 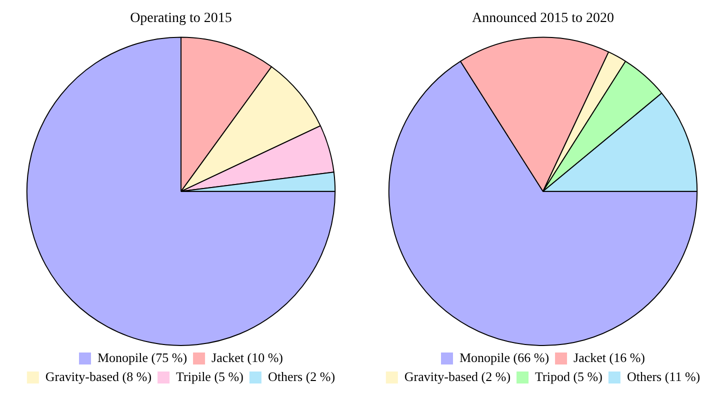 What do you see at coordinates (504, 357) in the screenshot?
I see `legend-label: Monopile (66 %)` at bounding box center [504, 357].